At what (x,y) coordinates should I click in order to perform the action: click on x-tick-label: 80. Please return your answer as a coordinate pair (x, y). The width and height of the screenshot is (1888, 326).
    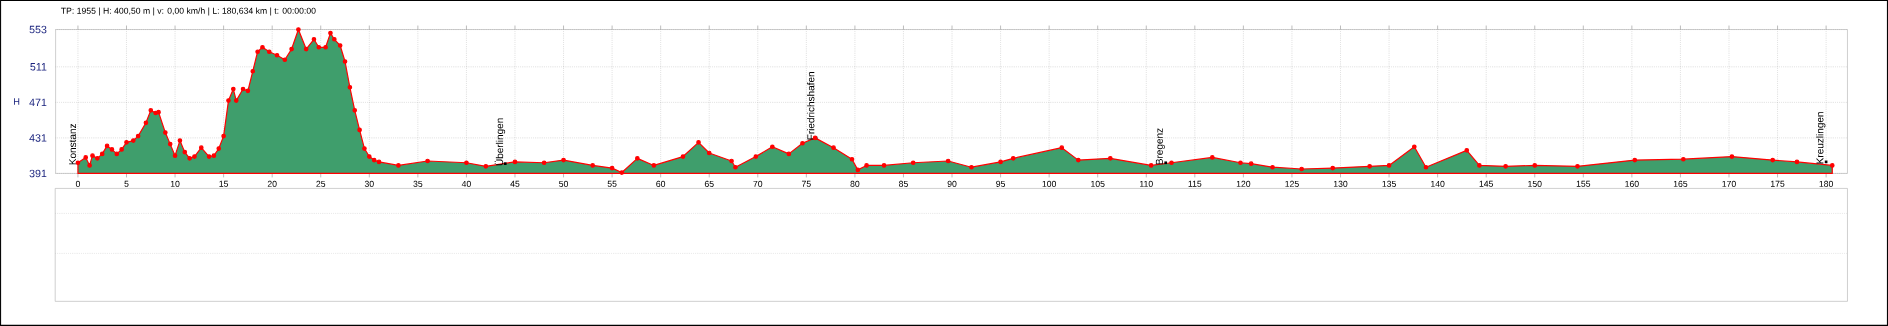
    Looking at the image, I should click on (855, 183).